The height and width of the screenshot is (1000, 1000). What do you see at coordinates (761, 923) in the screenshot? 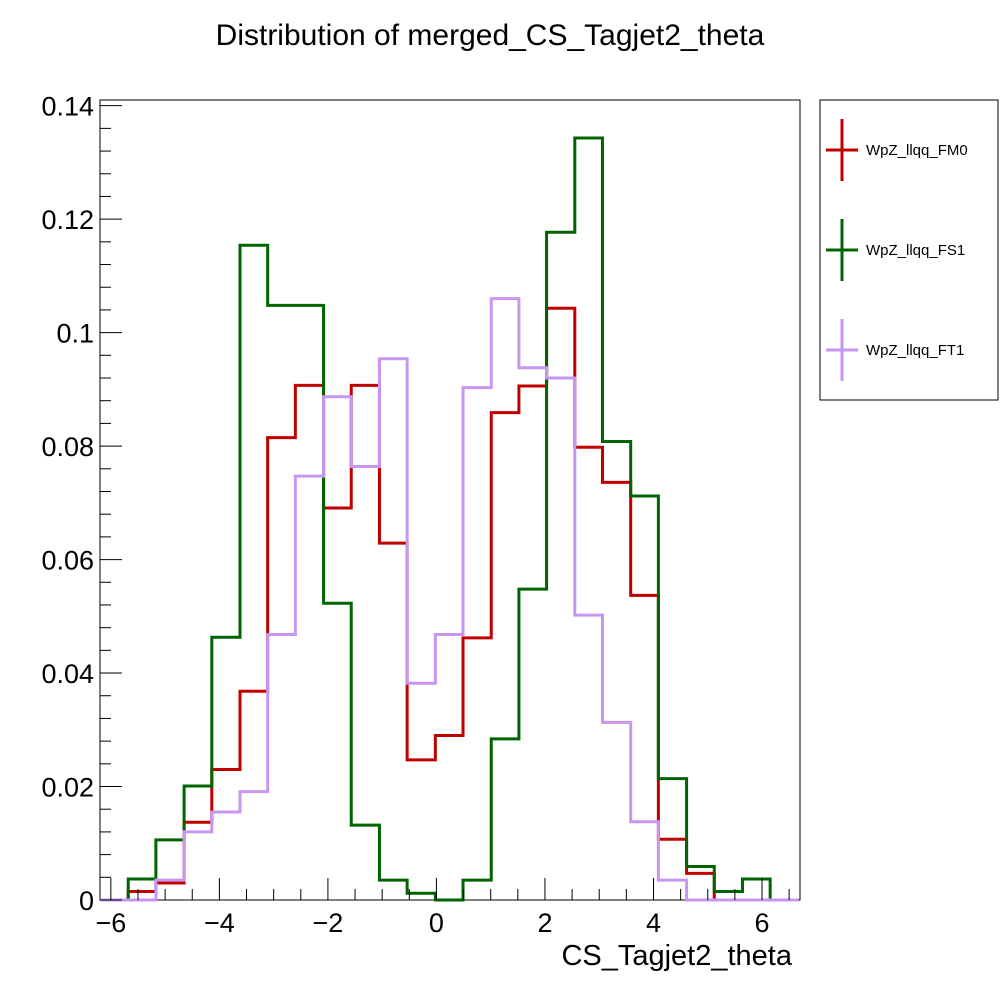
I see `x-tick-label: 6` at bounding box center [761, 923].